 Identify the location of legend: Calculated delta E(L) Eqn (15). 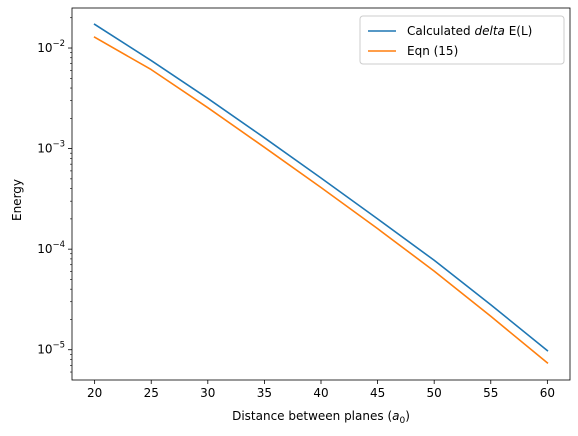
(462, 40).